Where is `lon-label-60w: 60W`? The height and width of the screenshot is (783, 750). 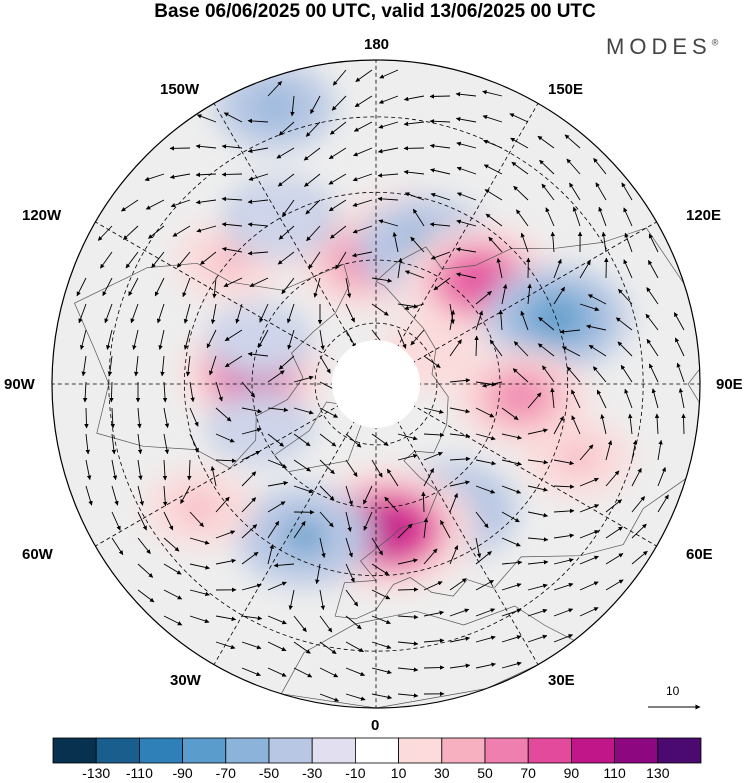 lon-label-60w: 60W is located at coordinates (37, 554).